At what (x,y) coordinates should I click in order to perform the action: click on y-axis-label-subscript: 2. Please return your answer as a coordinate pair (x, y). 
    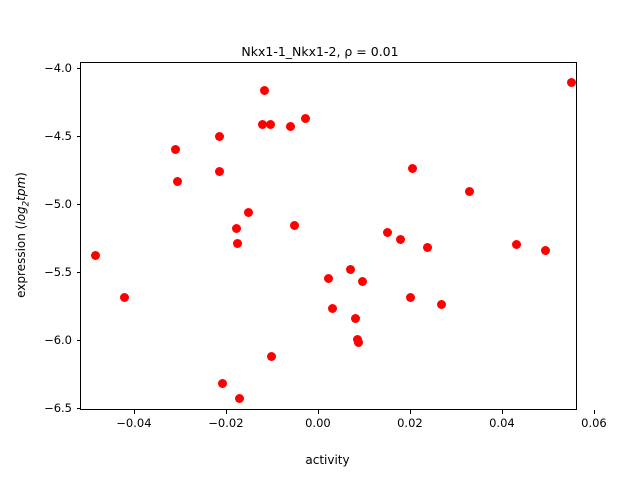
    Looking at the image, I should click on (26, 203).